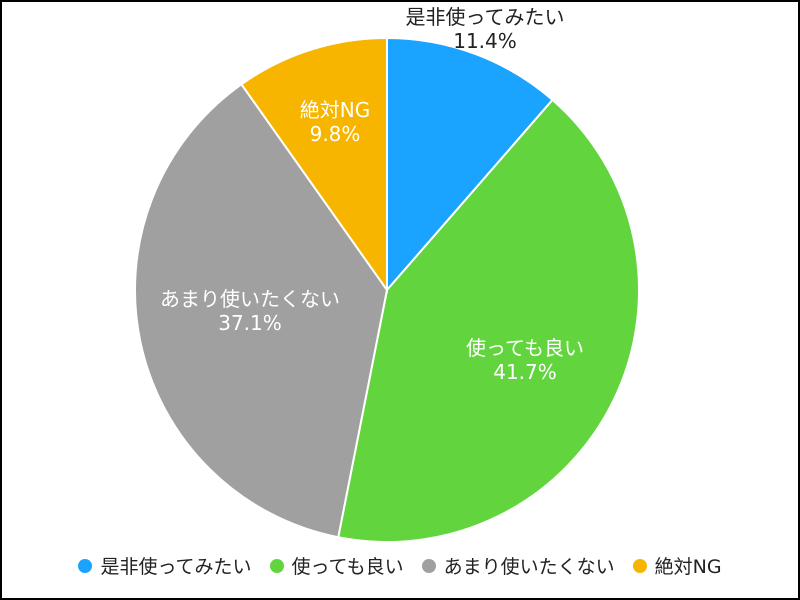 The image size is (800, 600). I want to click on legend-label: 絶対NG, so click(688, 567).